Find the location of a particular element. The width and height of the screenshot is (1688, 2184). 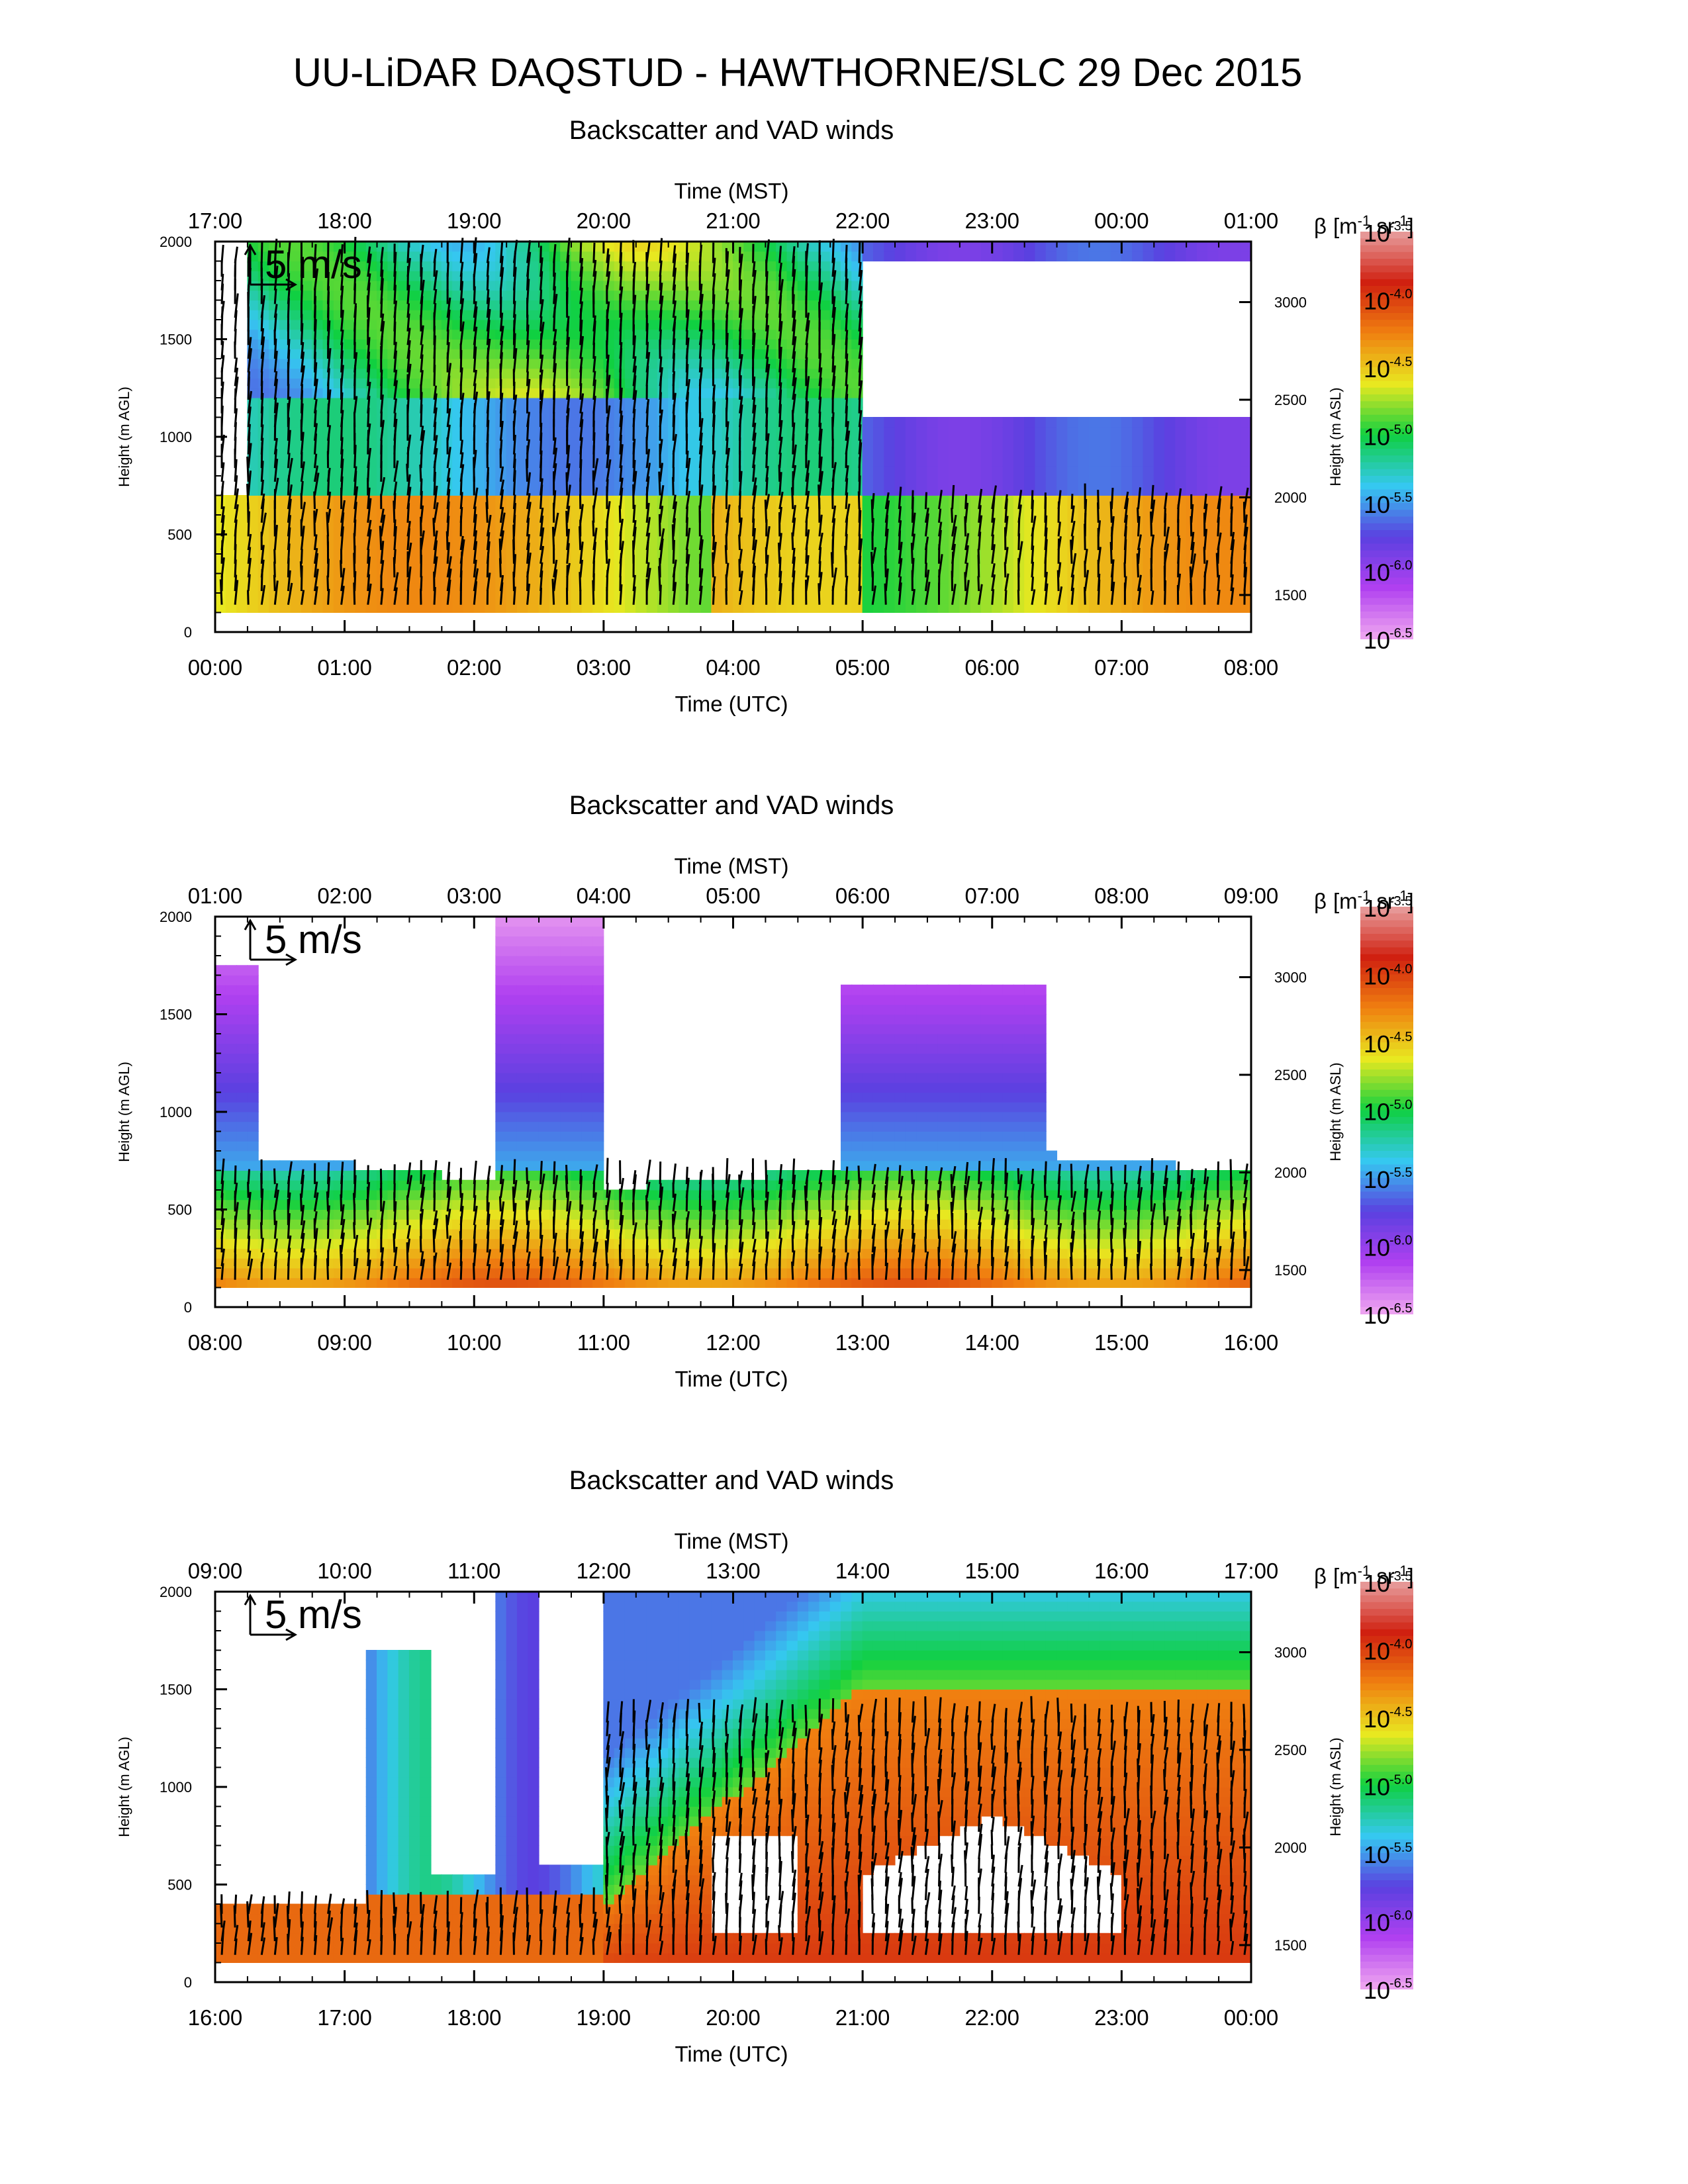

x-tick-label-mst: 00:00 is located at coordinates (1121, 220).